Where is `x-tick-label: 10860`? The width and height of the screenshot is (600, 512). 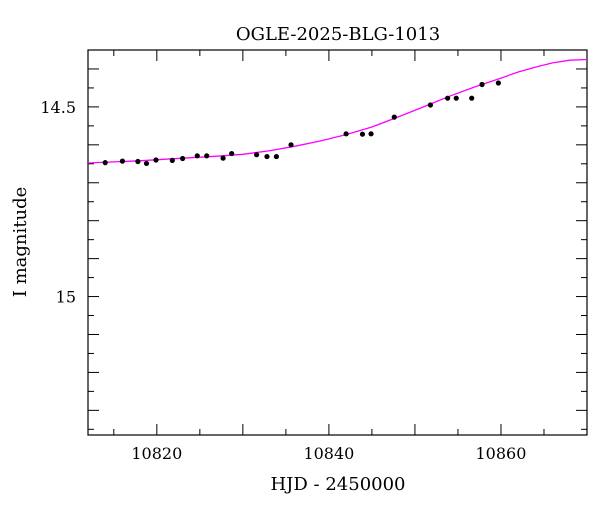 x-tick-label: 10860 is located at coordinates (501, 453).